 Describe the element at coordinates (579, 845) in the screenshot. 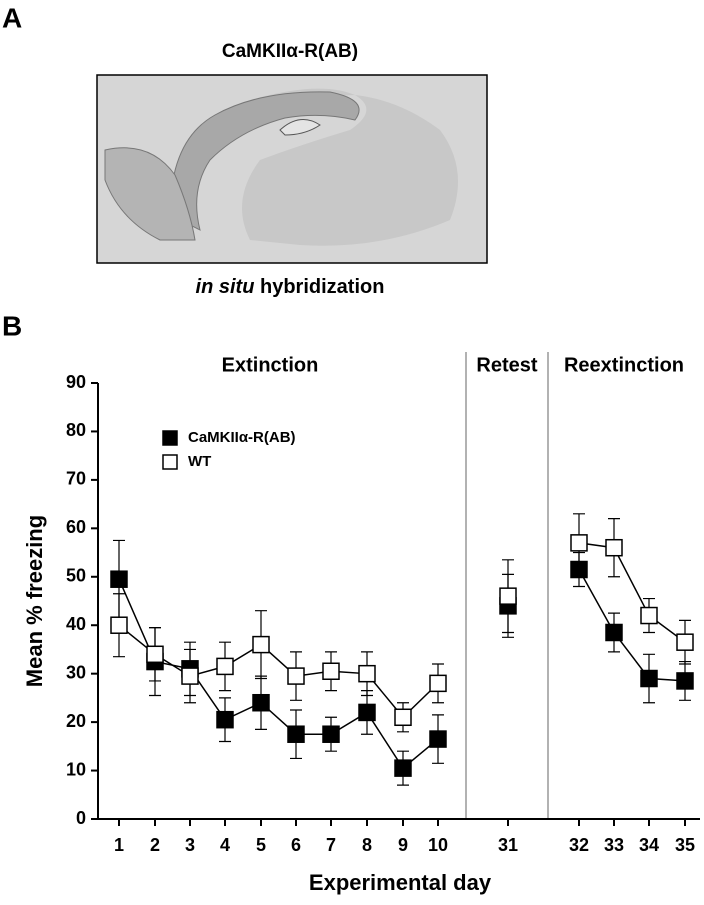

I see `x-tick-label: 32` at that location.